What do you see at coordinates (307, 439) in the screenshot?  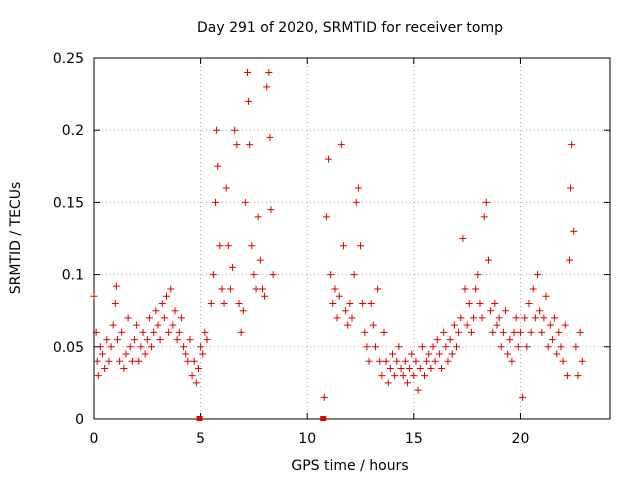 I see `x-tick-label: 10` at bounding box center [307, 439].